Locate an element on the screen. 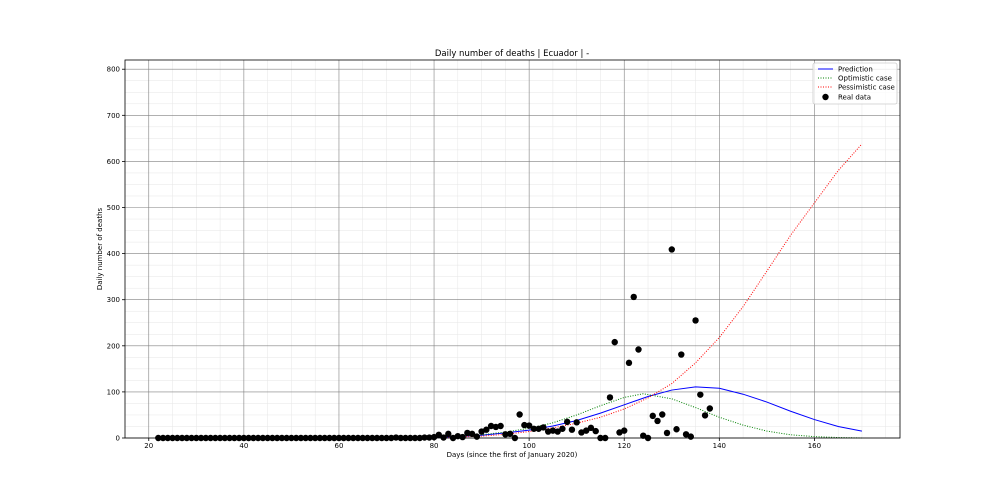 The width and height of the screenshot is (1000, 500). x-tick-label: 60 is located at coordinates (338, 446).